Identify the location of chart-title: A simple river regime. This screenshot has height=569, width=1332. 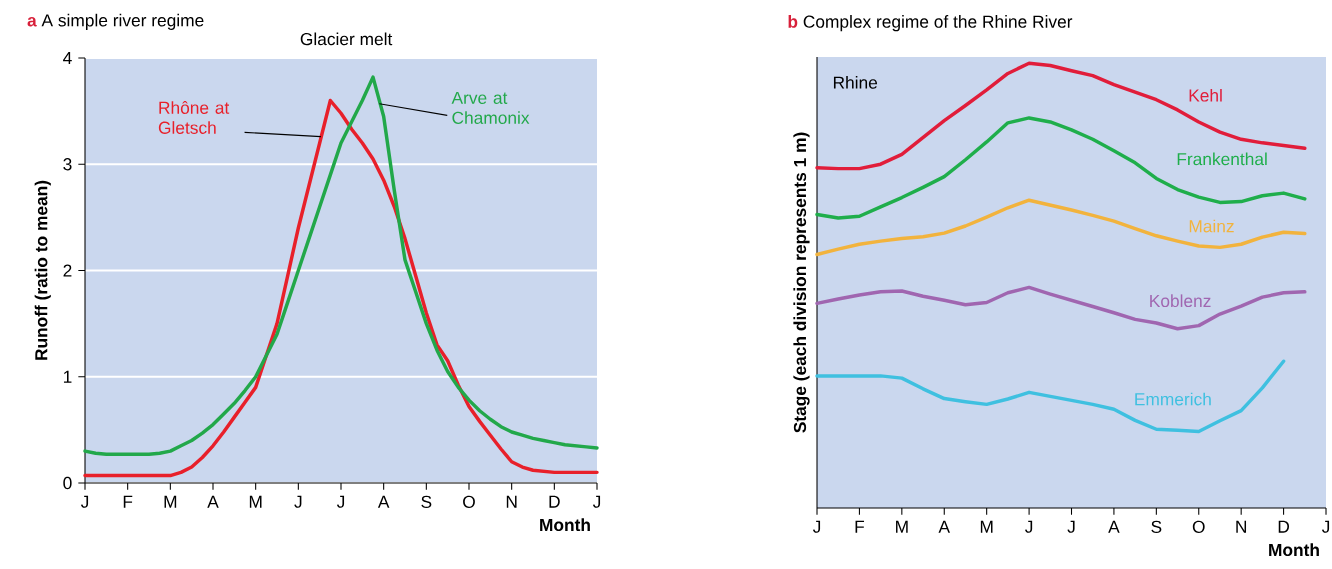
(122, 21).